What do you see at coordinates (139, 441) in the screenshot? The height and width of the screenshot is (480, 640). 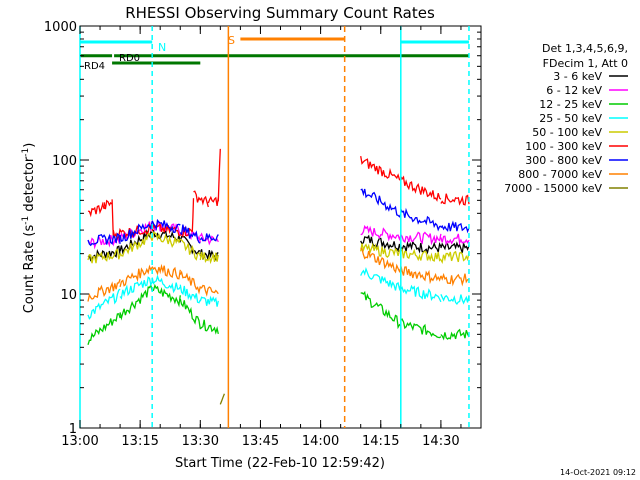 I see `x-tick-label: 13:15` at bounding box center [139, 441].